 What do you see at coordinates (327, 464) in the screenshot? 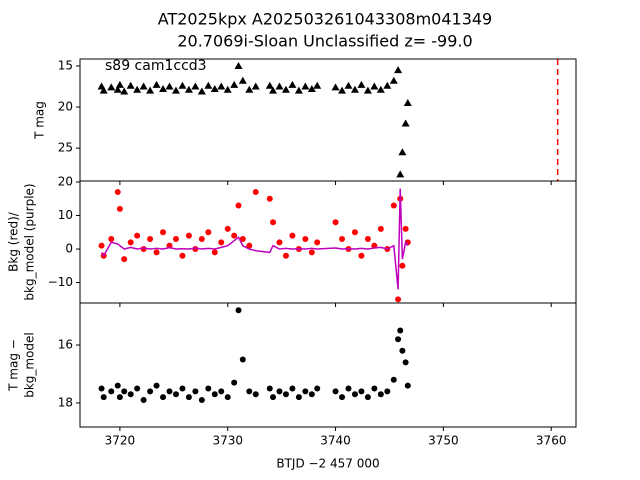
I see `x-axis-label: BTJD −2 457 000` at bounding box center [327, 464].